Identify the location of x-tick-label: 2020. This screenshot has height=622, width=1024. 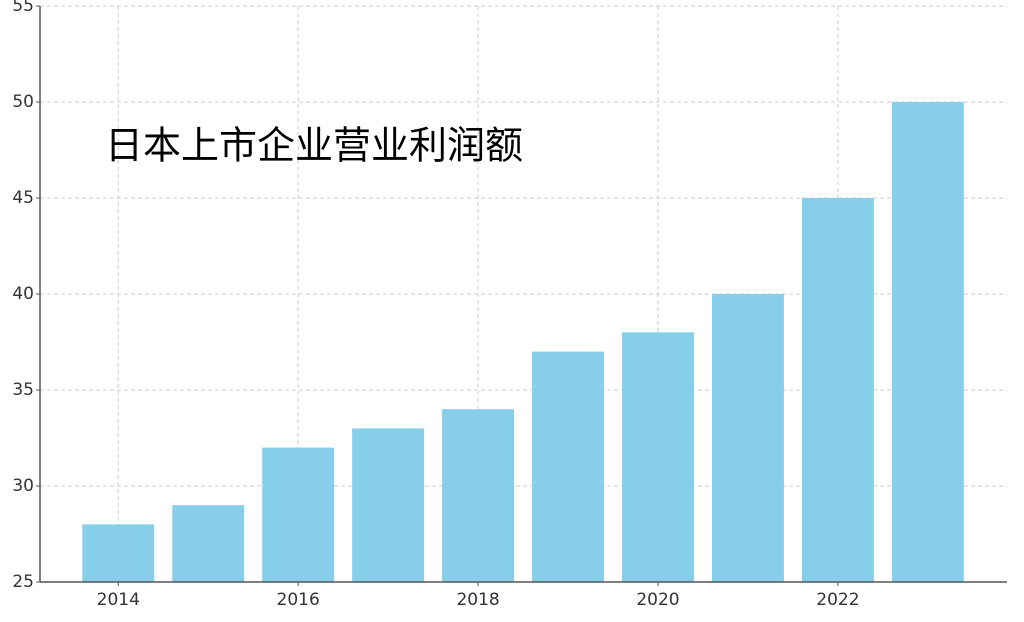
(657, 600).